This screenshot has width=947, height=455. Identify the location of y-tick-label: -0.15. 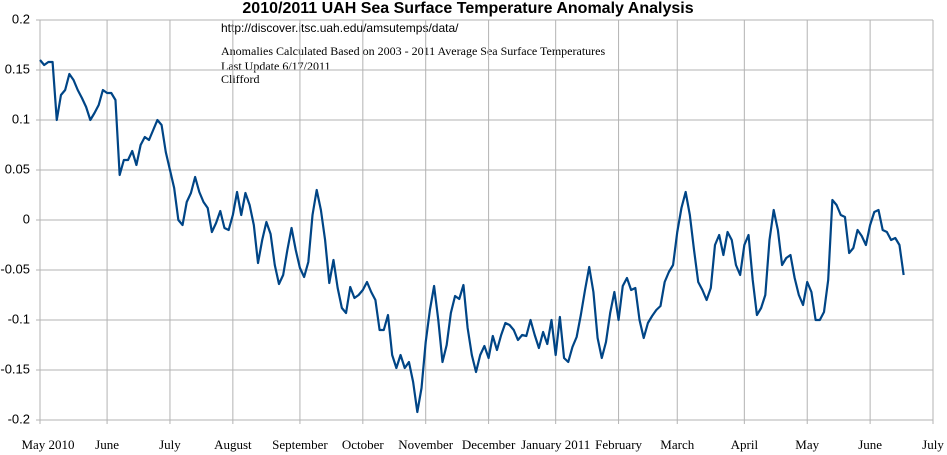
(15, 368).